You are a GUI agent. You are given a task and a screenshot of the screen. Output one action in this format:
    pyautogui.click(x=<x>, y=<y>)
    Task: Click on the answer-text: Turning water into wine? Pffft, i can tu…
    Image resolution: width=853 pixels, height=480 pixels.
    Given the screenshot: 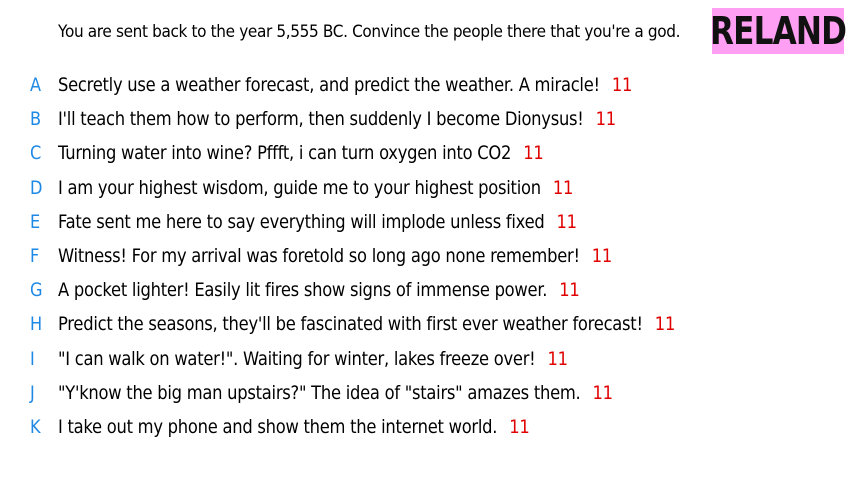 What is the action you would take?
    pyautogui.click(x=285, y=153)
    